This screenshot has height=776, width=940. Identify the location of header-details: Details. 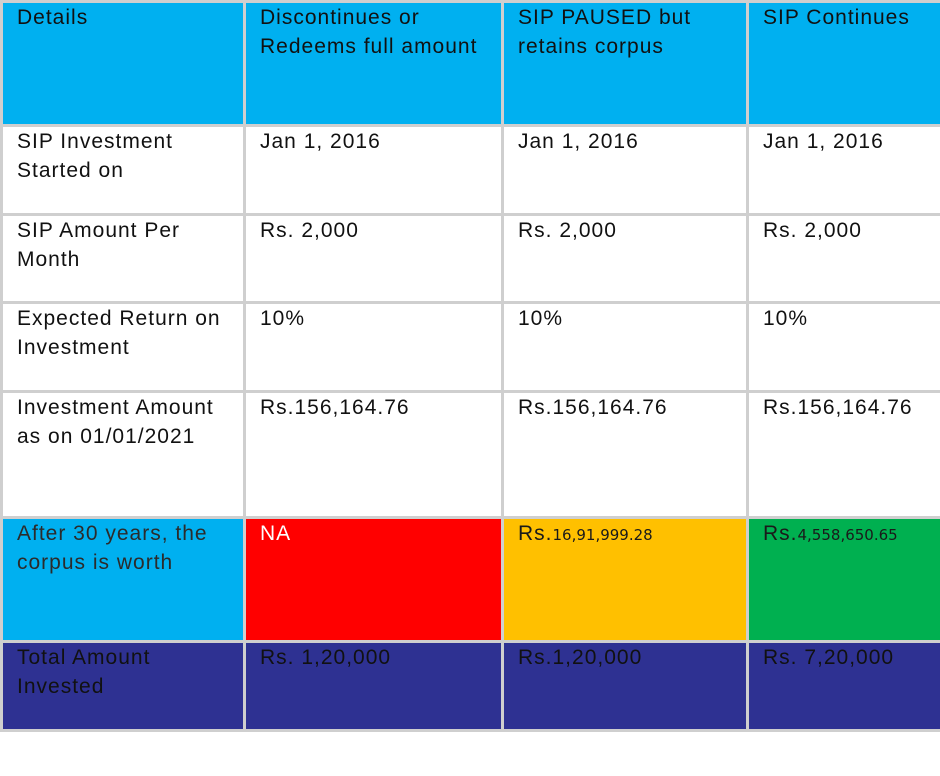
(123, 64).